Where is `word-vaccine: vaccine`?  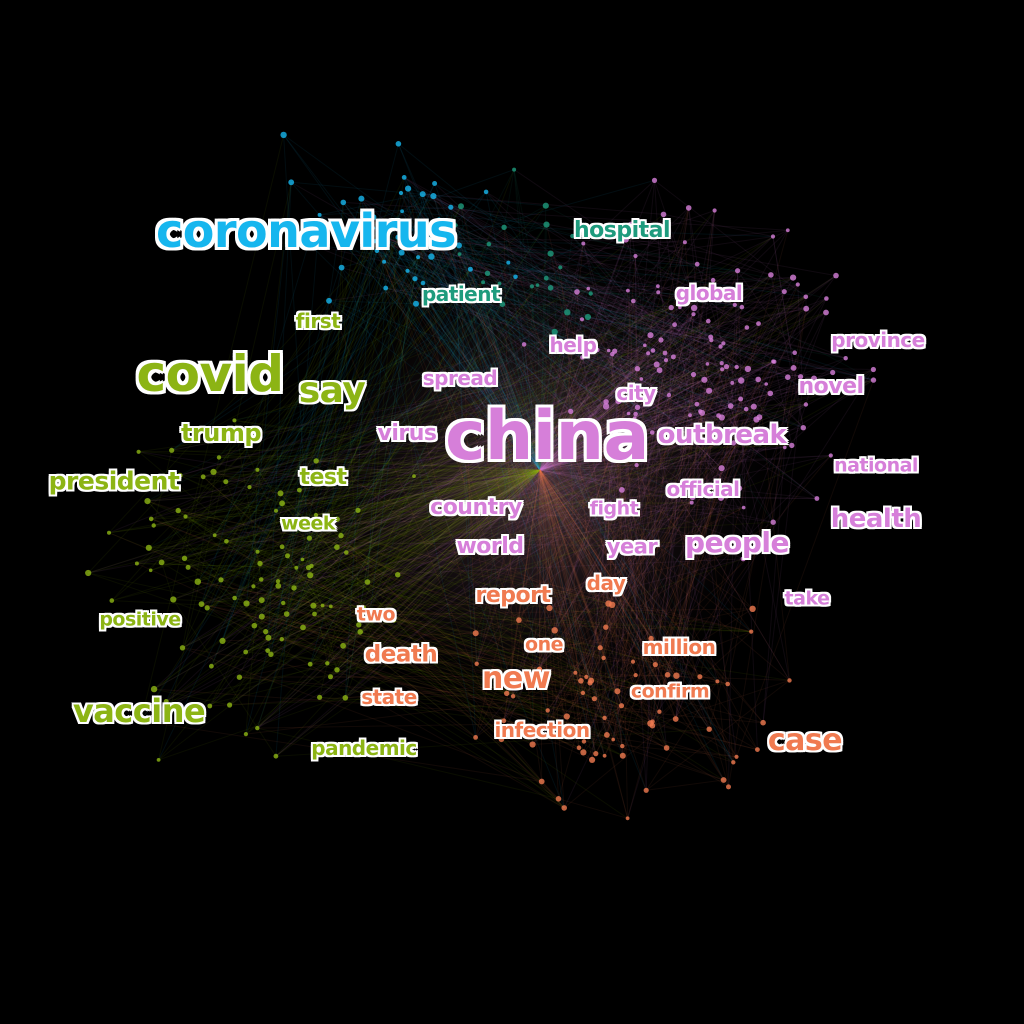
word-vaccine: vaccine is located at coordinates (139, 711).